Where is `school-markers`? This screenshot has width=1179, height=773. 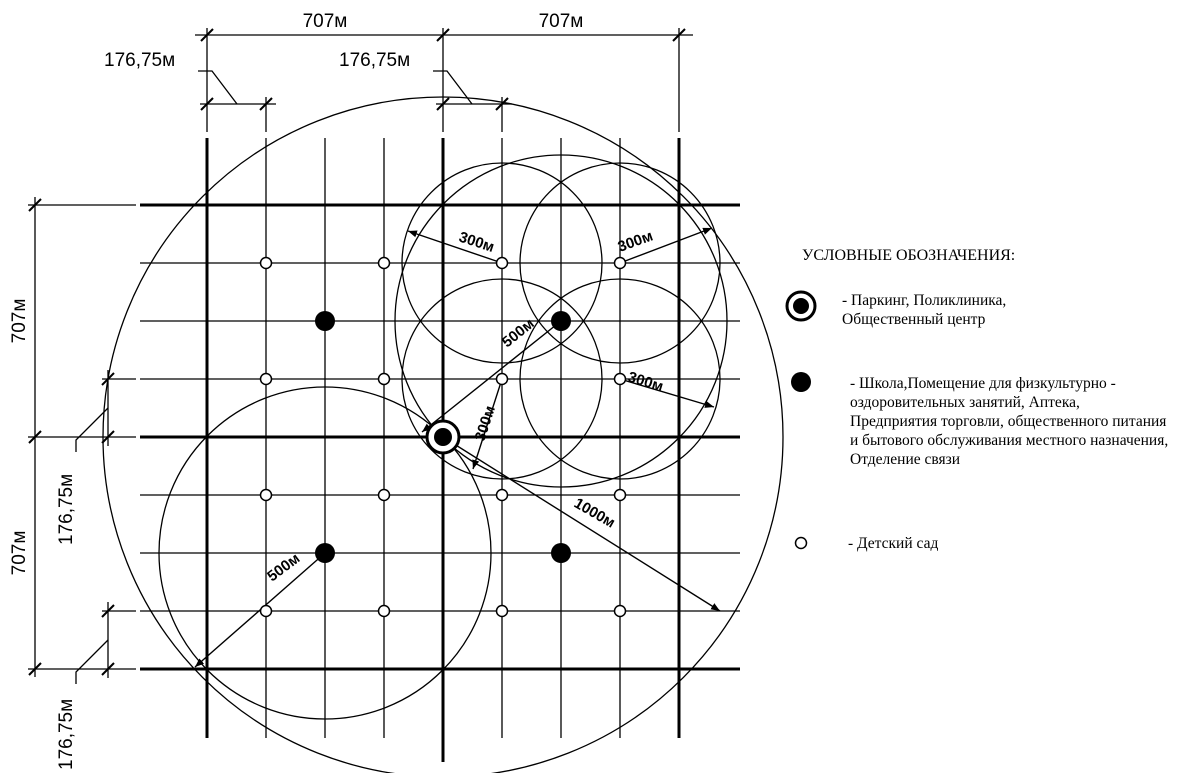 school-markers is located at coordinates (443, 437).